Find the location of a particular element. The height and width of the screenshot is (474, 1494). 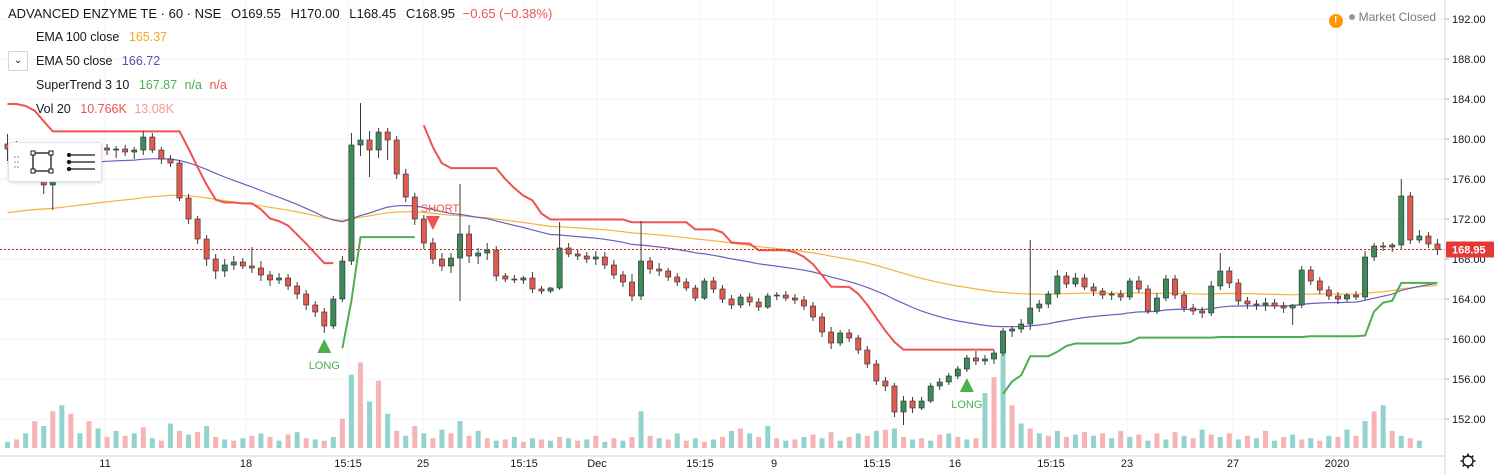

market-status: ! Market Closed is located at coordinates (1382, 19).